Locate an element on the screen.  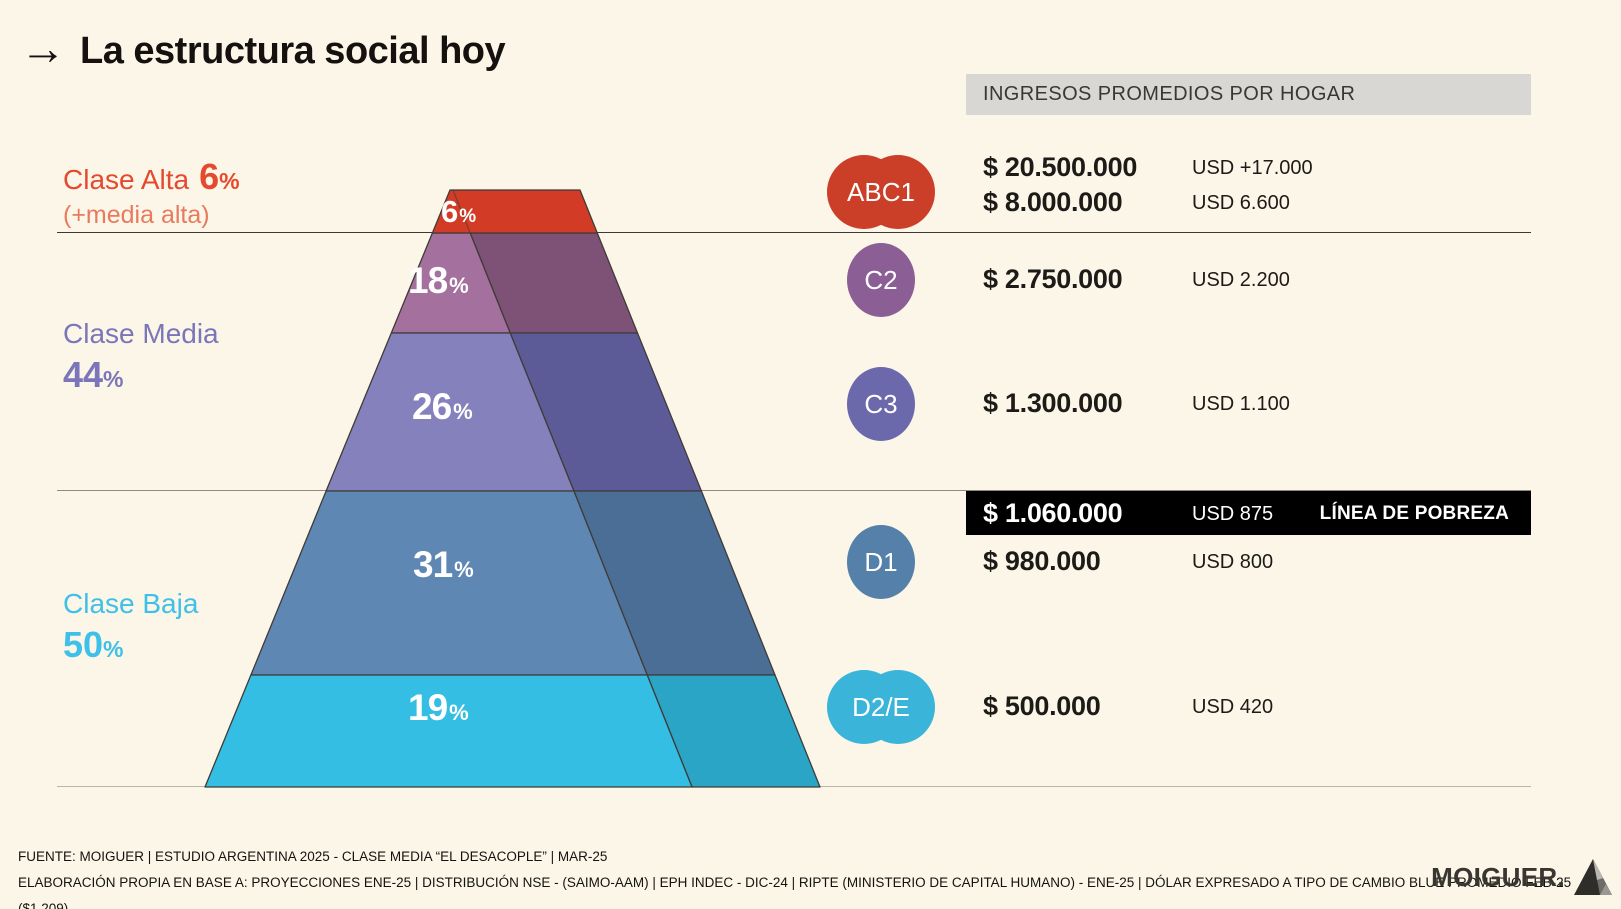
page-title: La estructura social hoy is located at coordinates (293, 50).